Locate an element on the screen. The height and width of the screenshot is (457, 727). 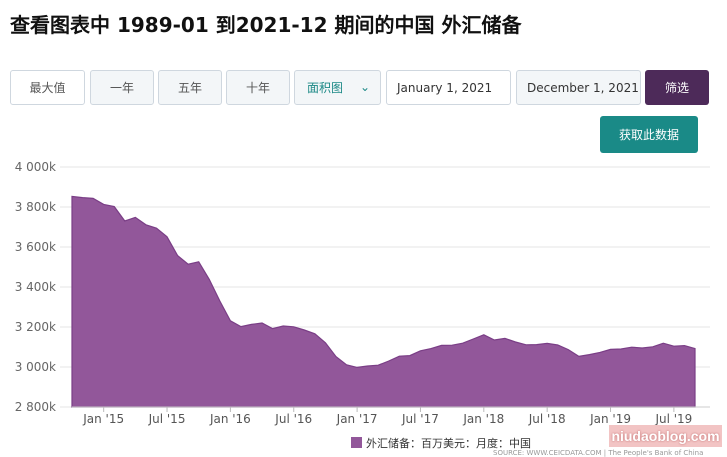
x-tick-label: Jul '18 is located at coordinates (547, 419).